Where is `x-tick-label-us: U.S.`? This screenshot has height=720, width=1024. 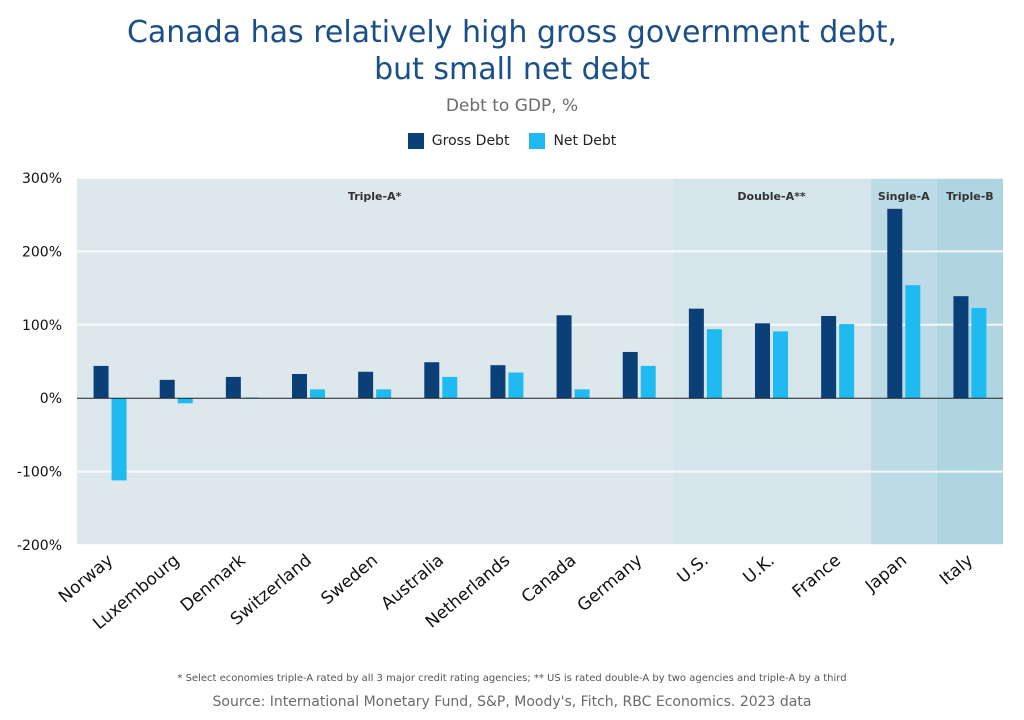
x-tick-label-us: U.S. is located at coordinates (693, 569).